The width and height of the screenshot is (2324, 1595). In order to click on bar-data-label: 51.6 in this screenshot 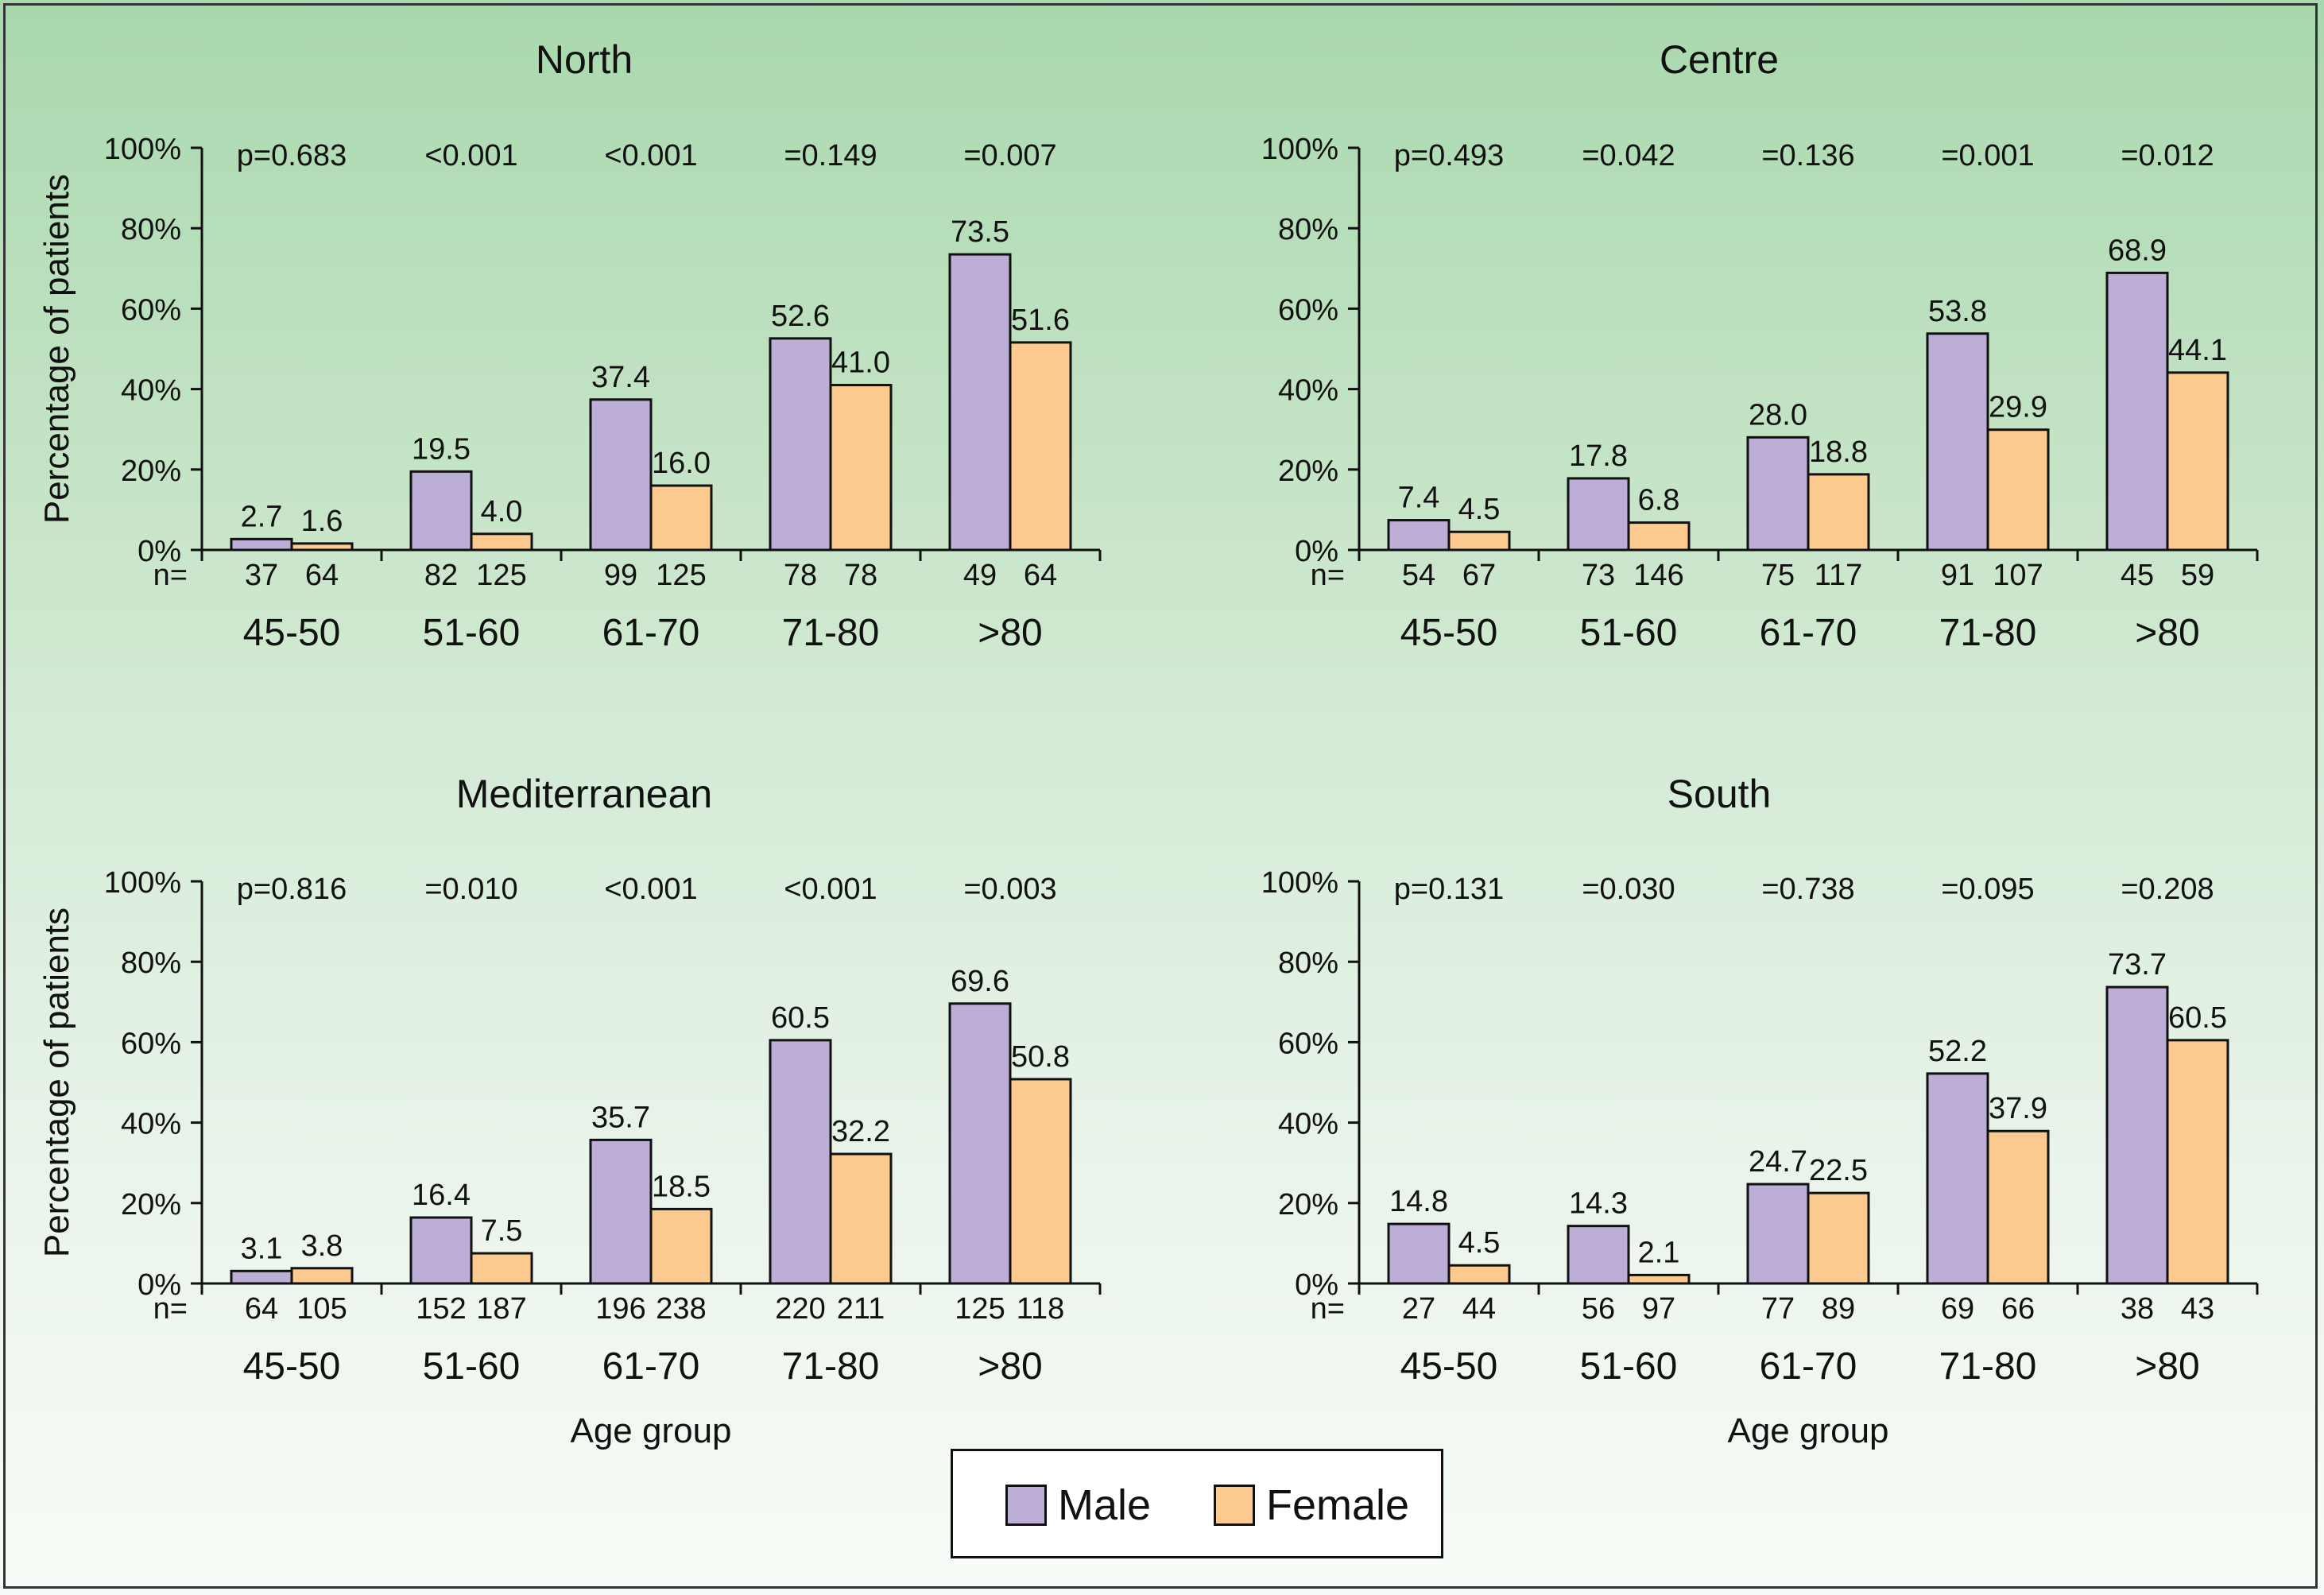, I will do `click(1040, 320)`.